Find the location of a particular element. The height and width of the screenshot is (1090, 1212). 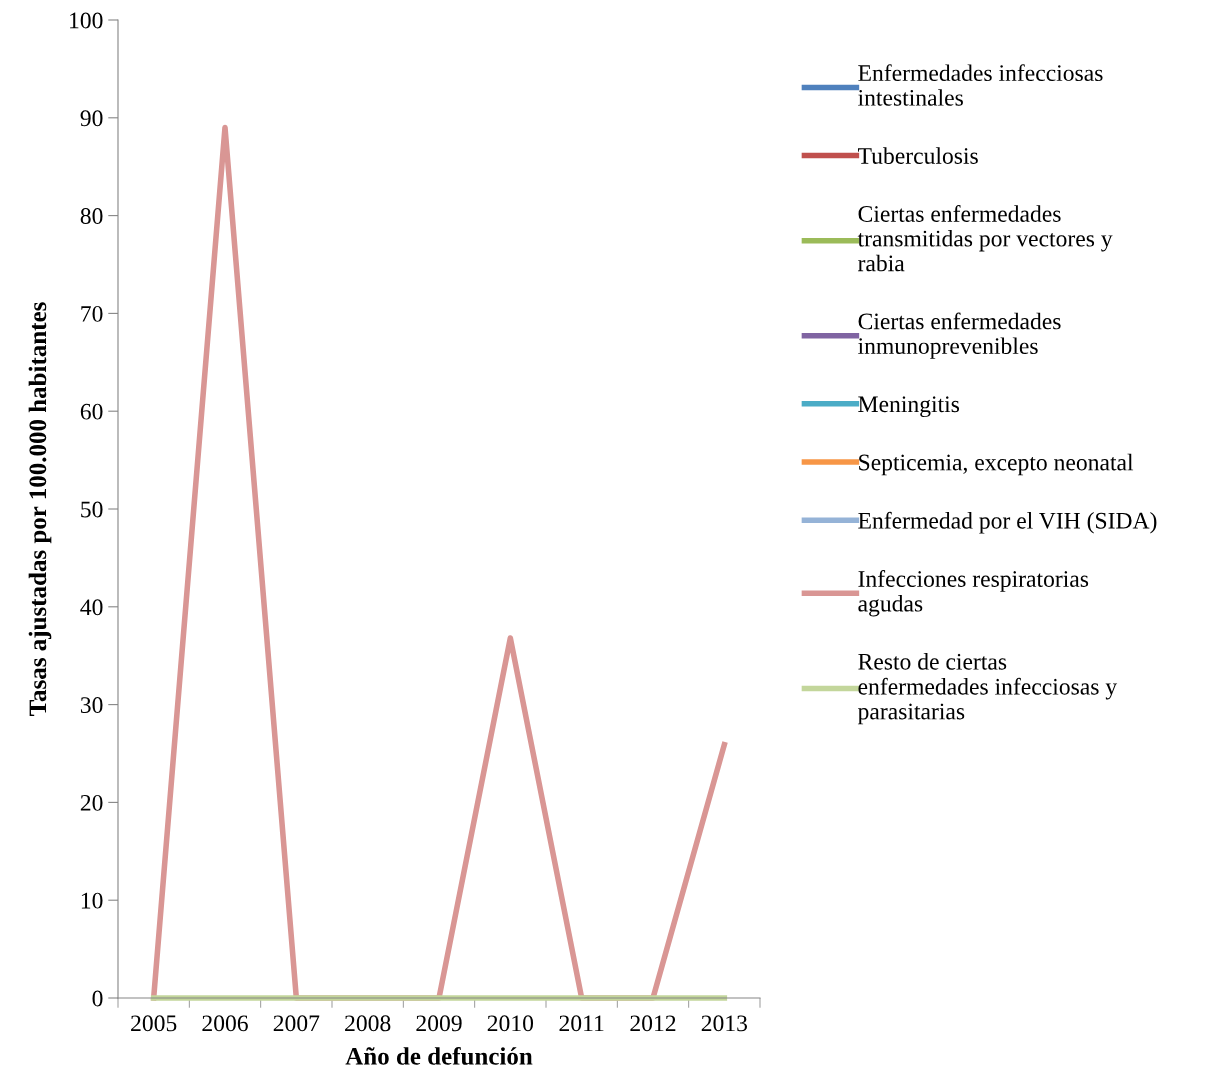

y-tick-label: 10 is located at coordinates (92, 900).